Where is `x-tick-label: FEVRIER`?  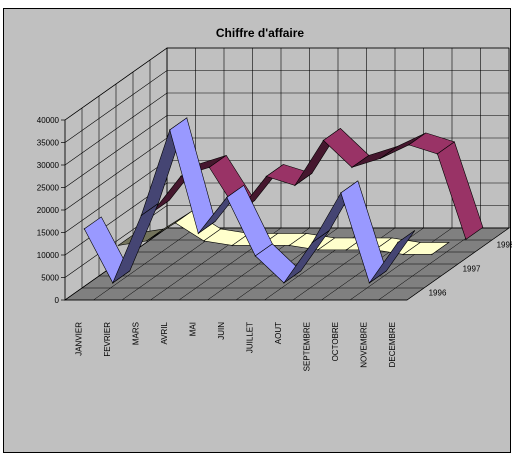 x-tick-label: FEVRIER is located at coordinates (107, 339).